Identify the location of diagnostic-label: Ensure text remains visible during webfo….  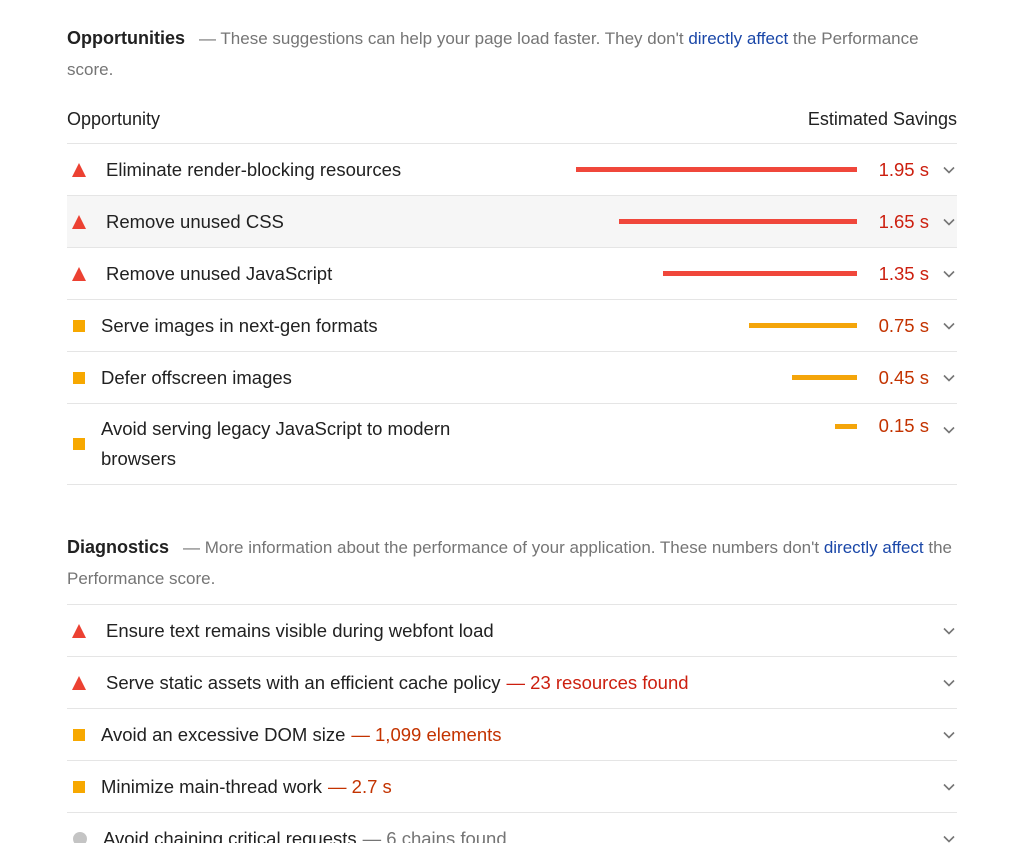
(531, 631).